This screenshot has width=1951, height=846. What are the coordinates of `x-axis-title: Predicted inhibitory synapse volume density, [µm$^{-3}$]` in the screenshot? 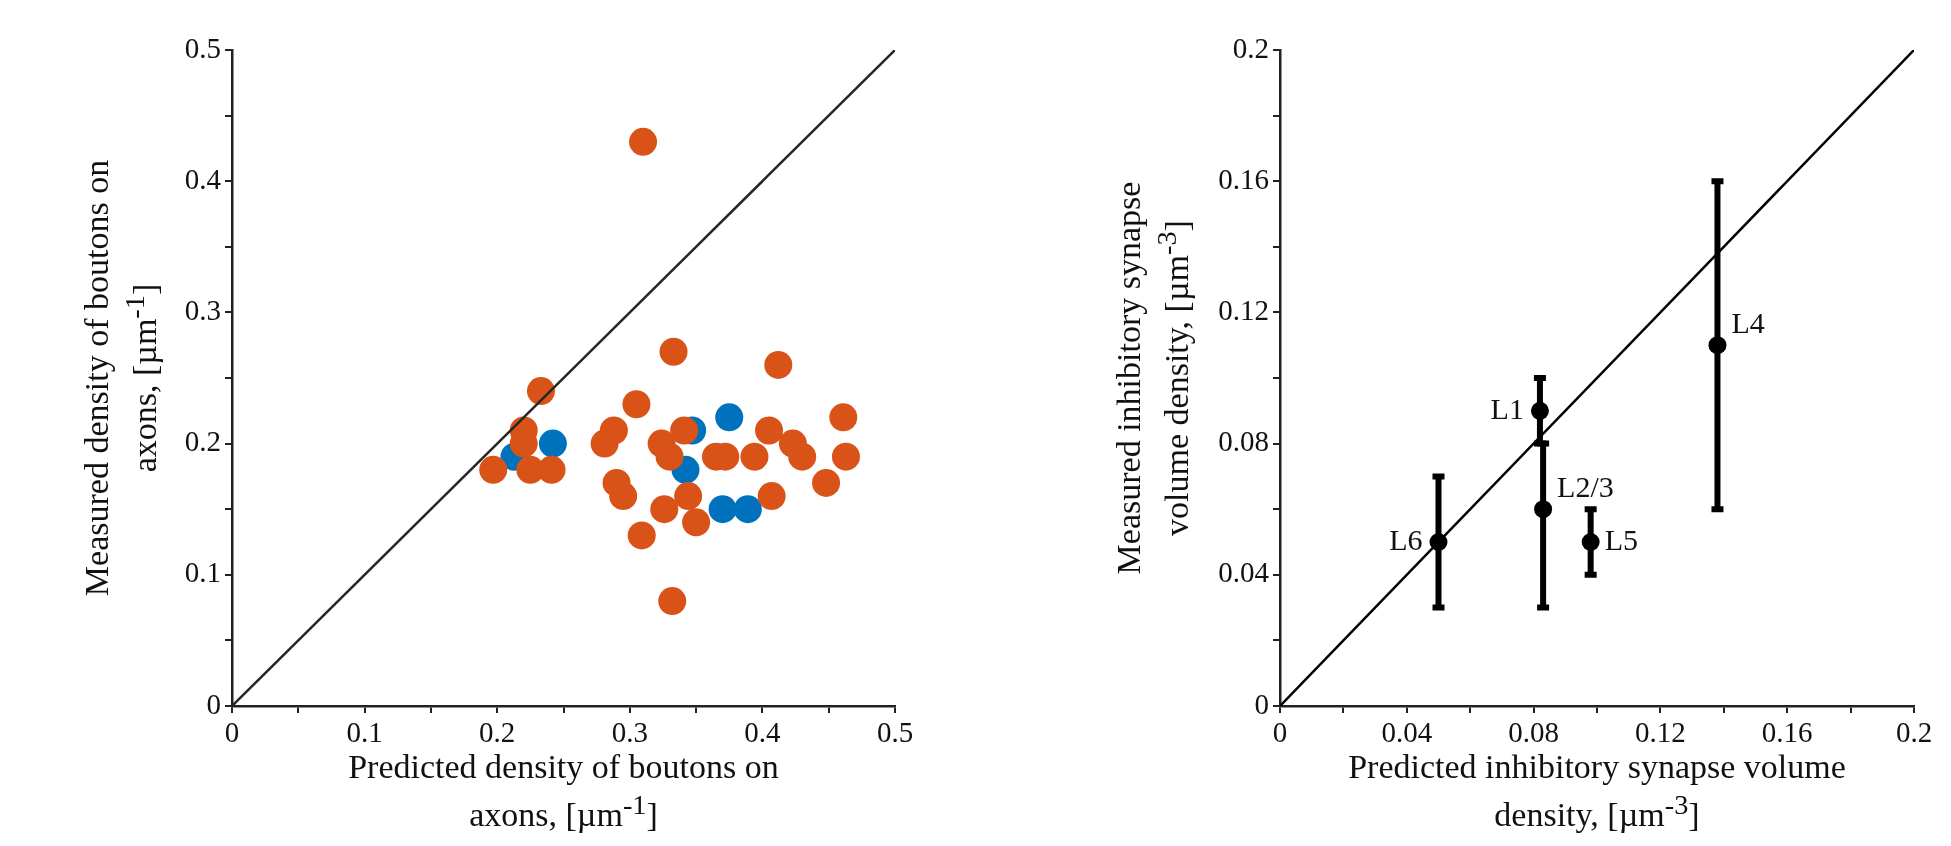 It's located at (1597, 791).